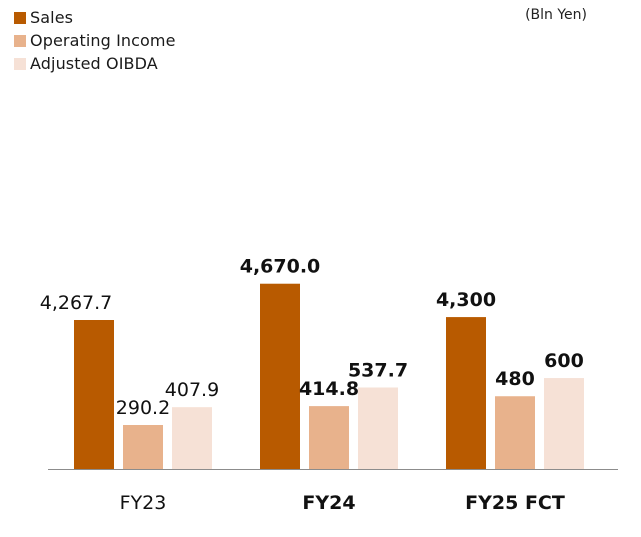 This screenshot has width=641, height=537. Describe the element at coordinates (466, 300) in the screenshot. I see `data-label-sales-fy25-fct: 4,300` at that location.